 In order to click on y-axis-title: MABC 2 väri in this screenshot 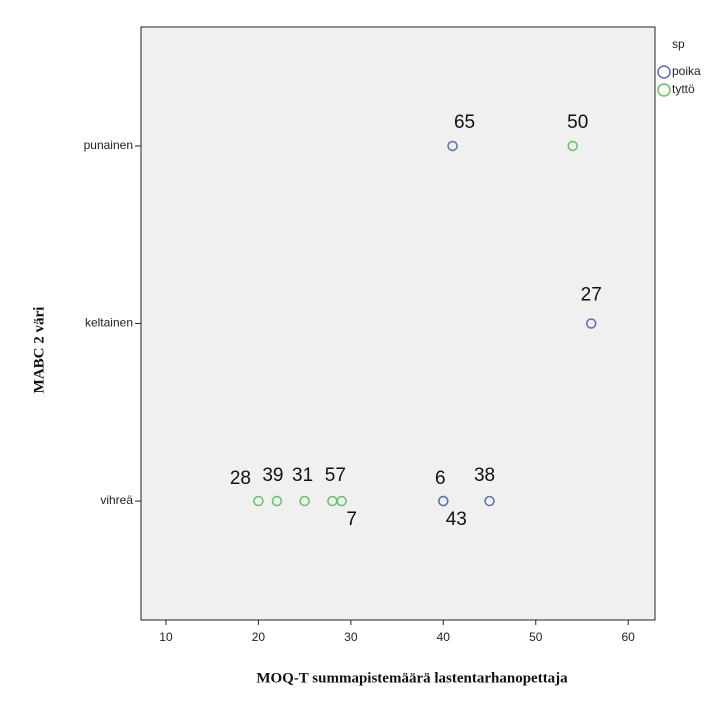, I will do `click(39, 350)`.